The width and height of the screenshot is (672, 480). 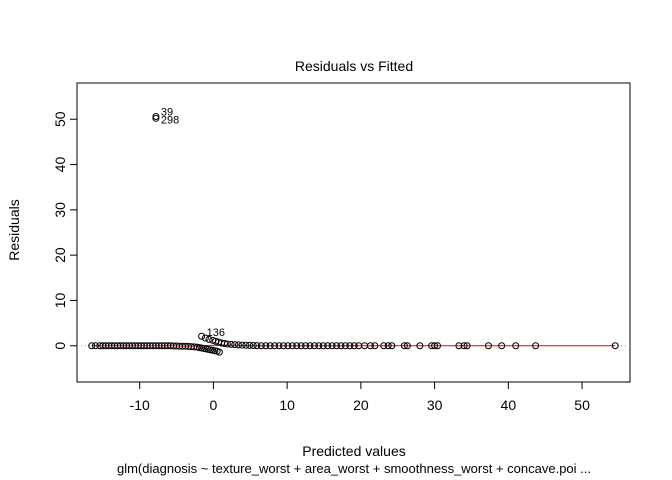 I want to click on x-tick-label: 30, so click(x=435, y=405).